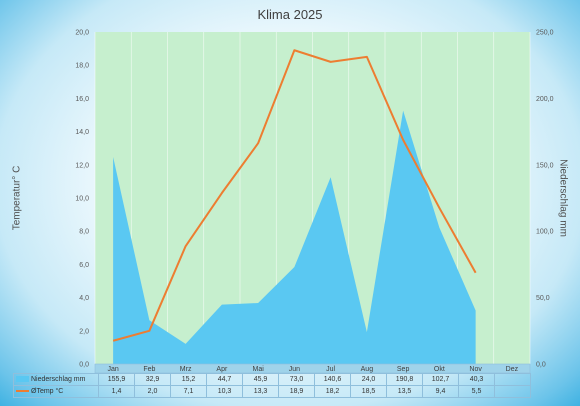 The width and height of the screenshot is (580, 406). I want to click on table-cell: 140,6, so click(332, 379).